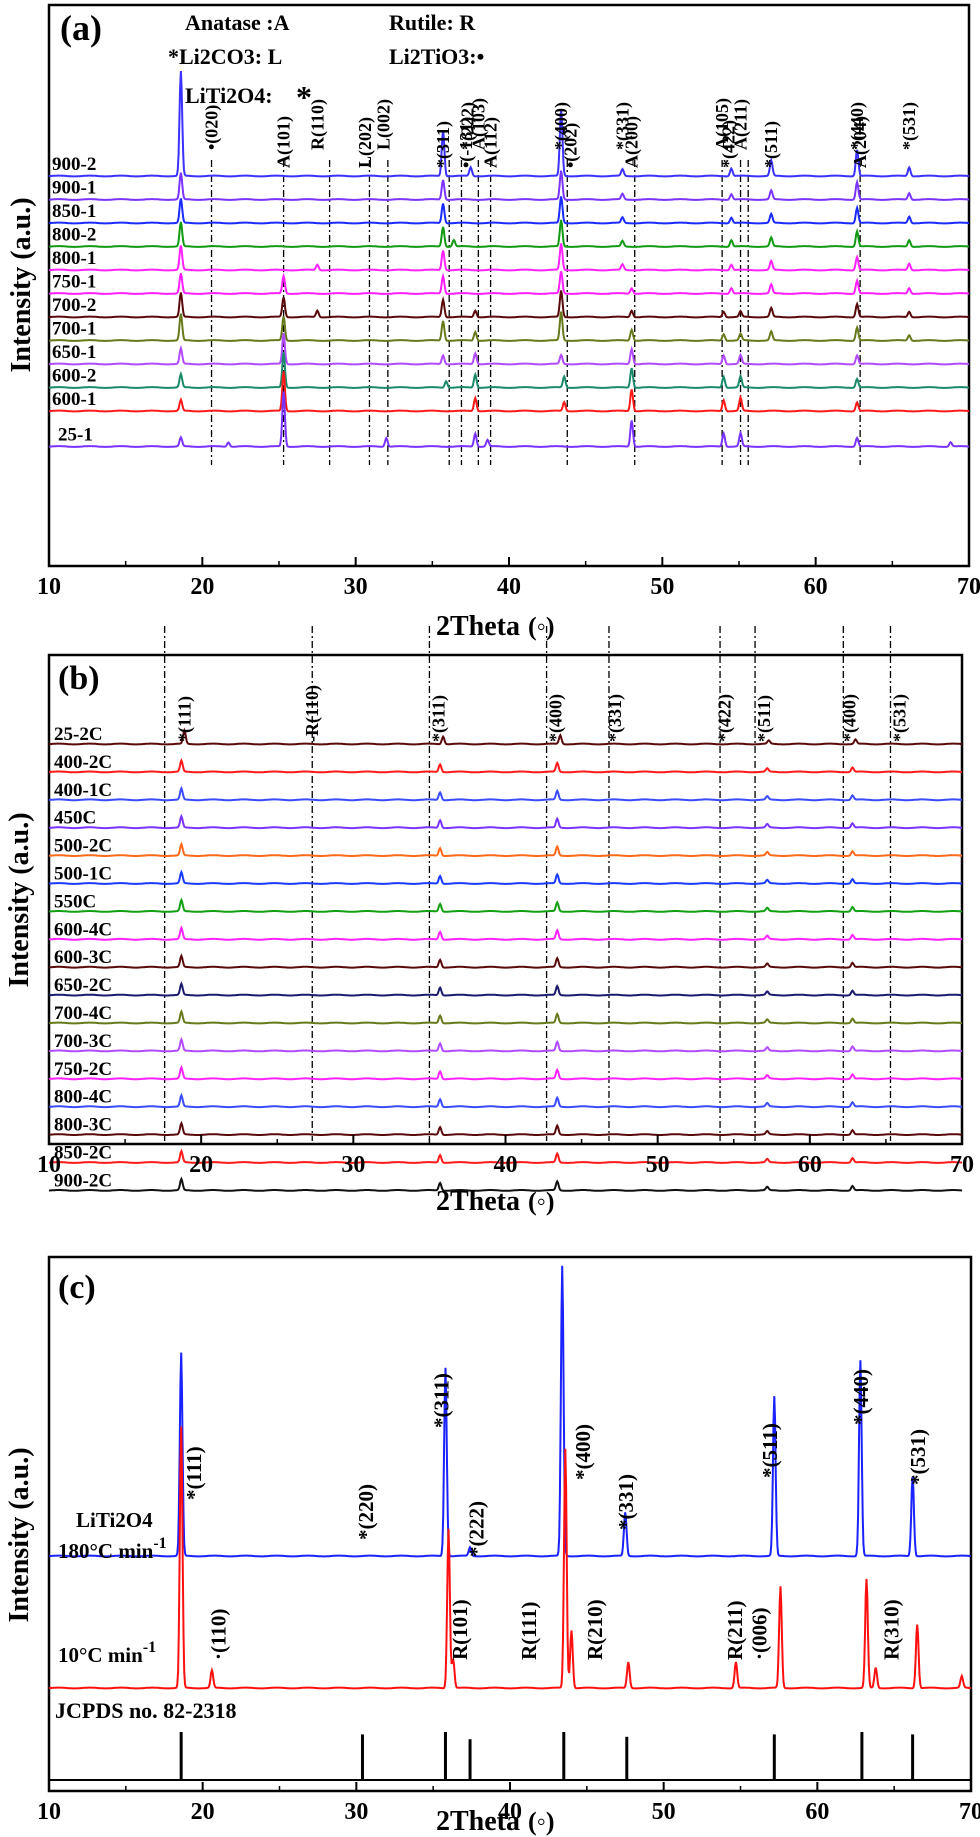  Describe the element at coordinates (860, 142) in the screenshot. I see `peak-annotation: A(204)` at that location.